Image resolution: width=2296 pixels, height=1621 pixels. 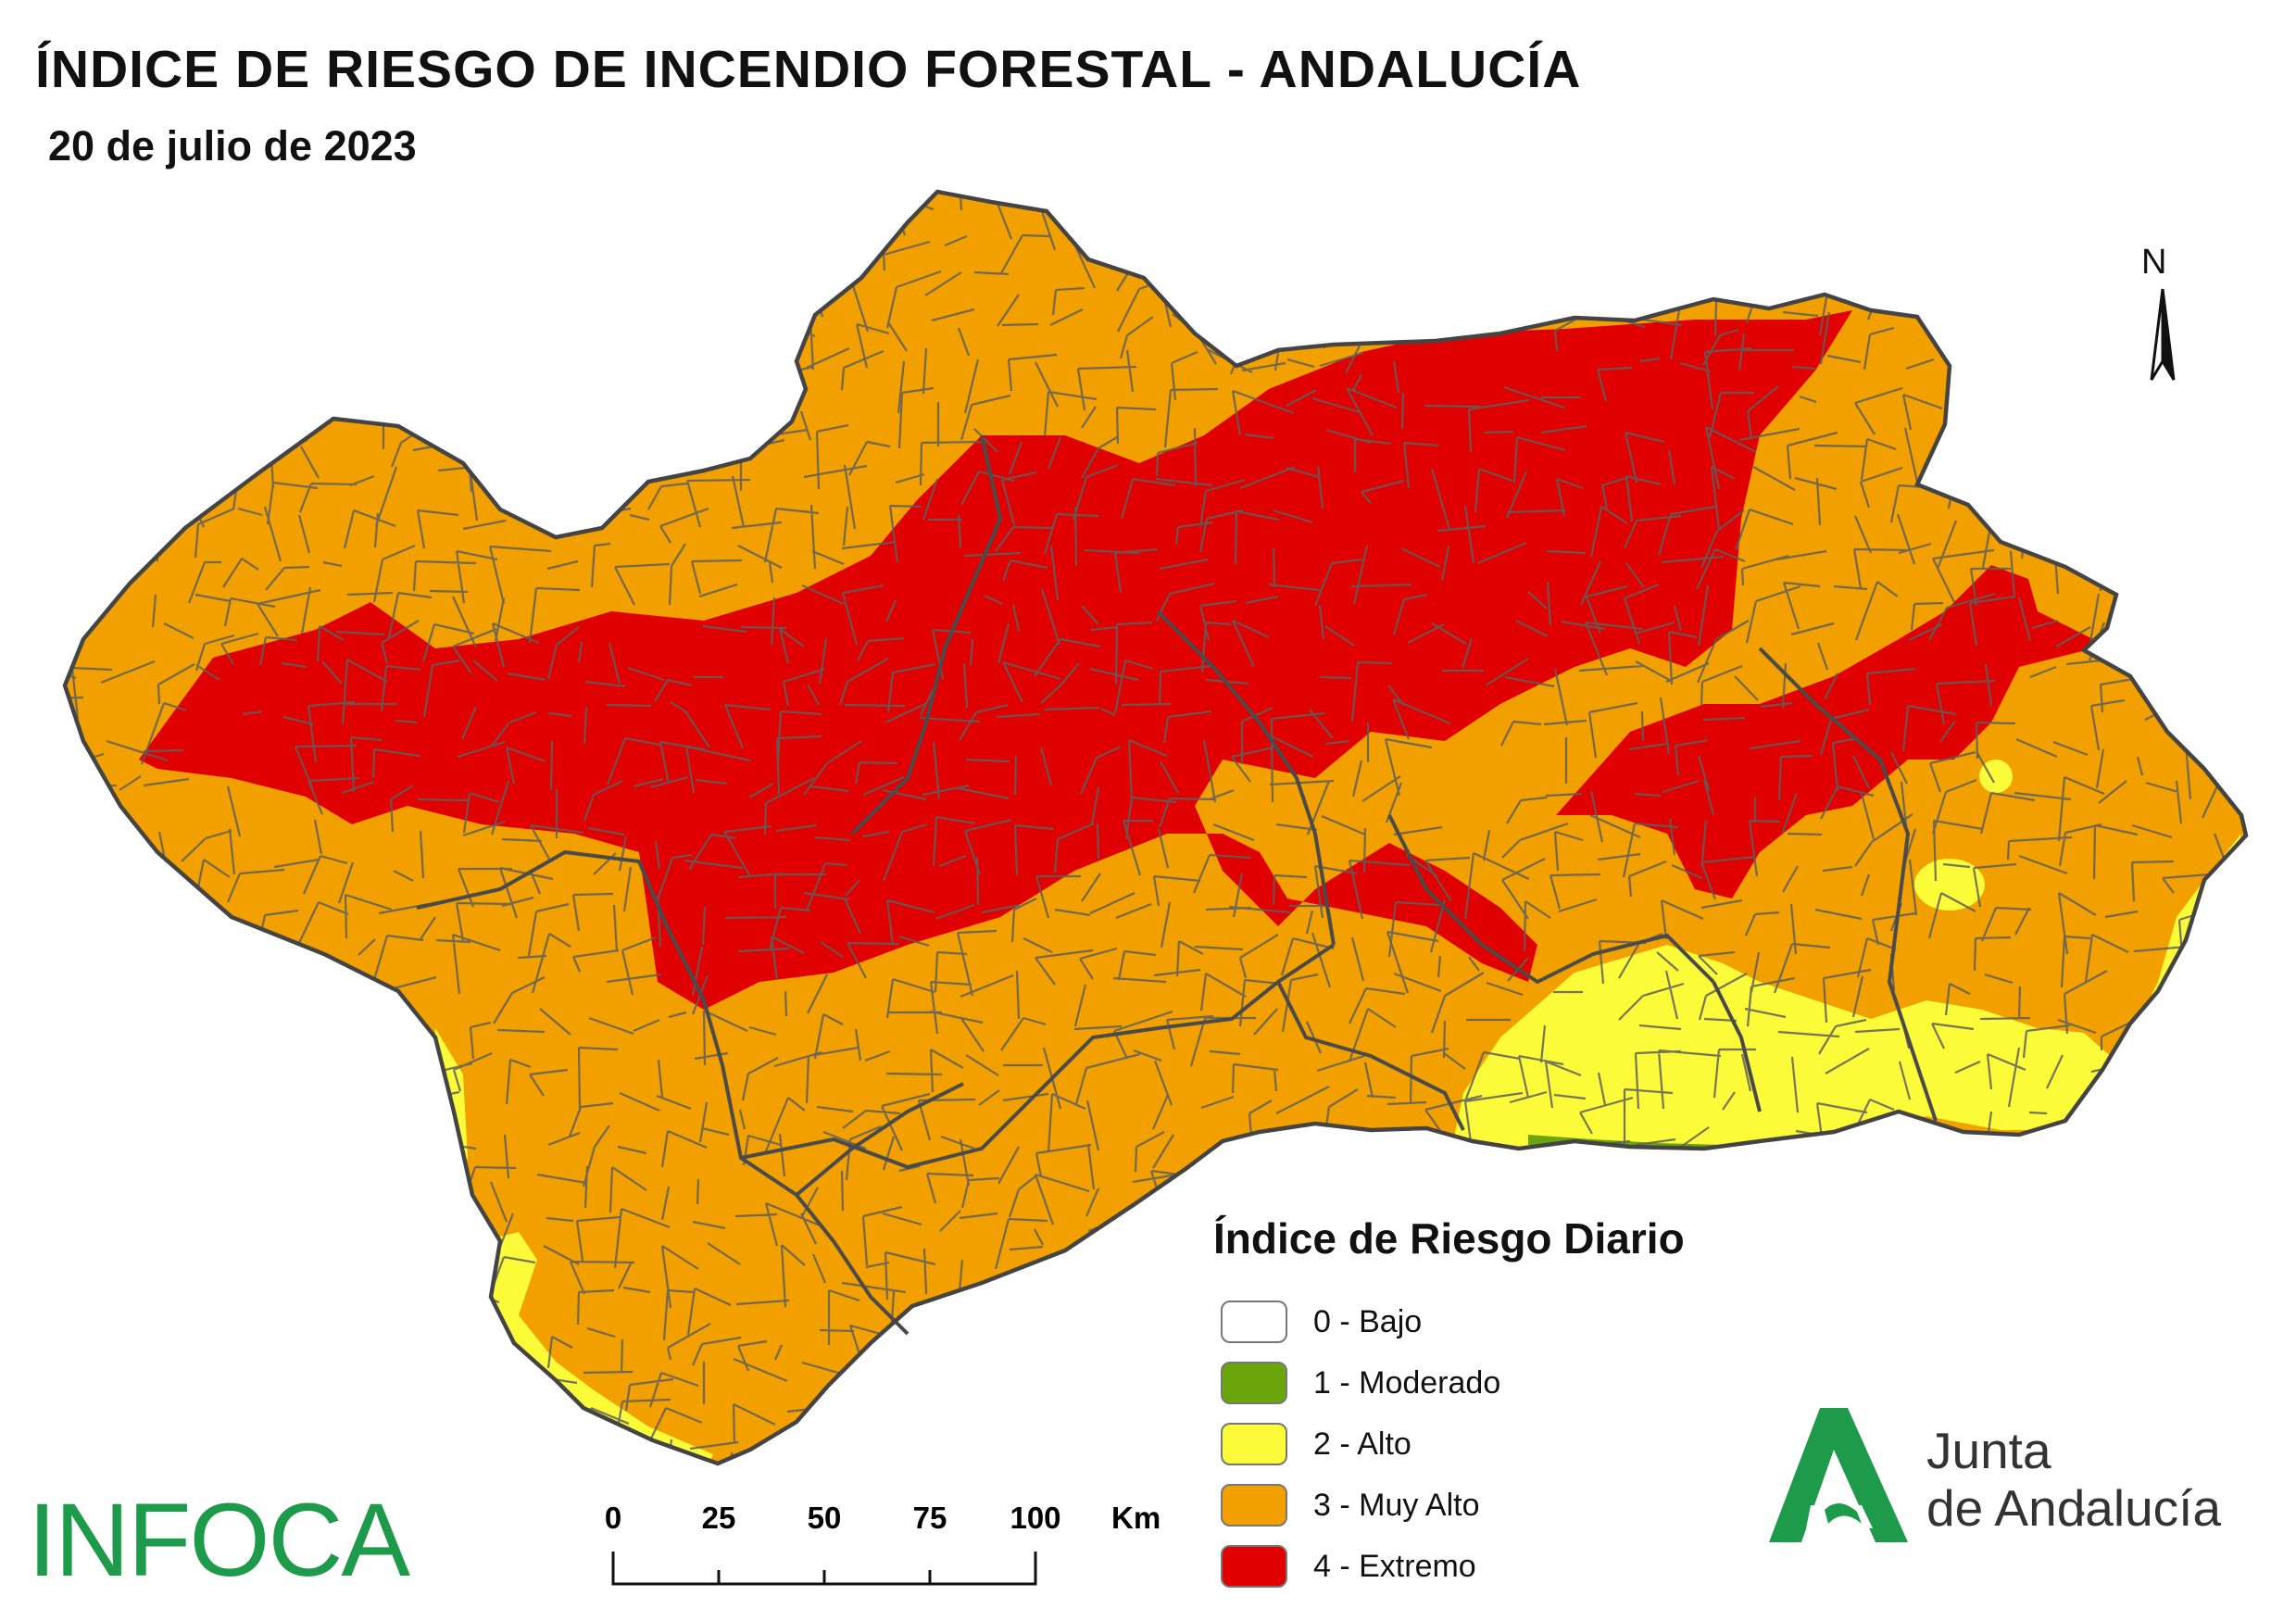 I want to click on scale-tick-label: 25, so click(x=719, y=1518).